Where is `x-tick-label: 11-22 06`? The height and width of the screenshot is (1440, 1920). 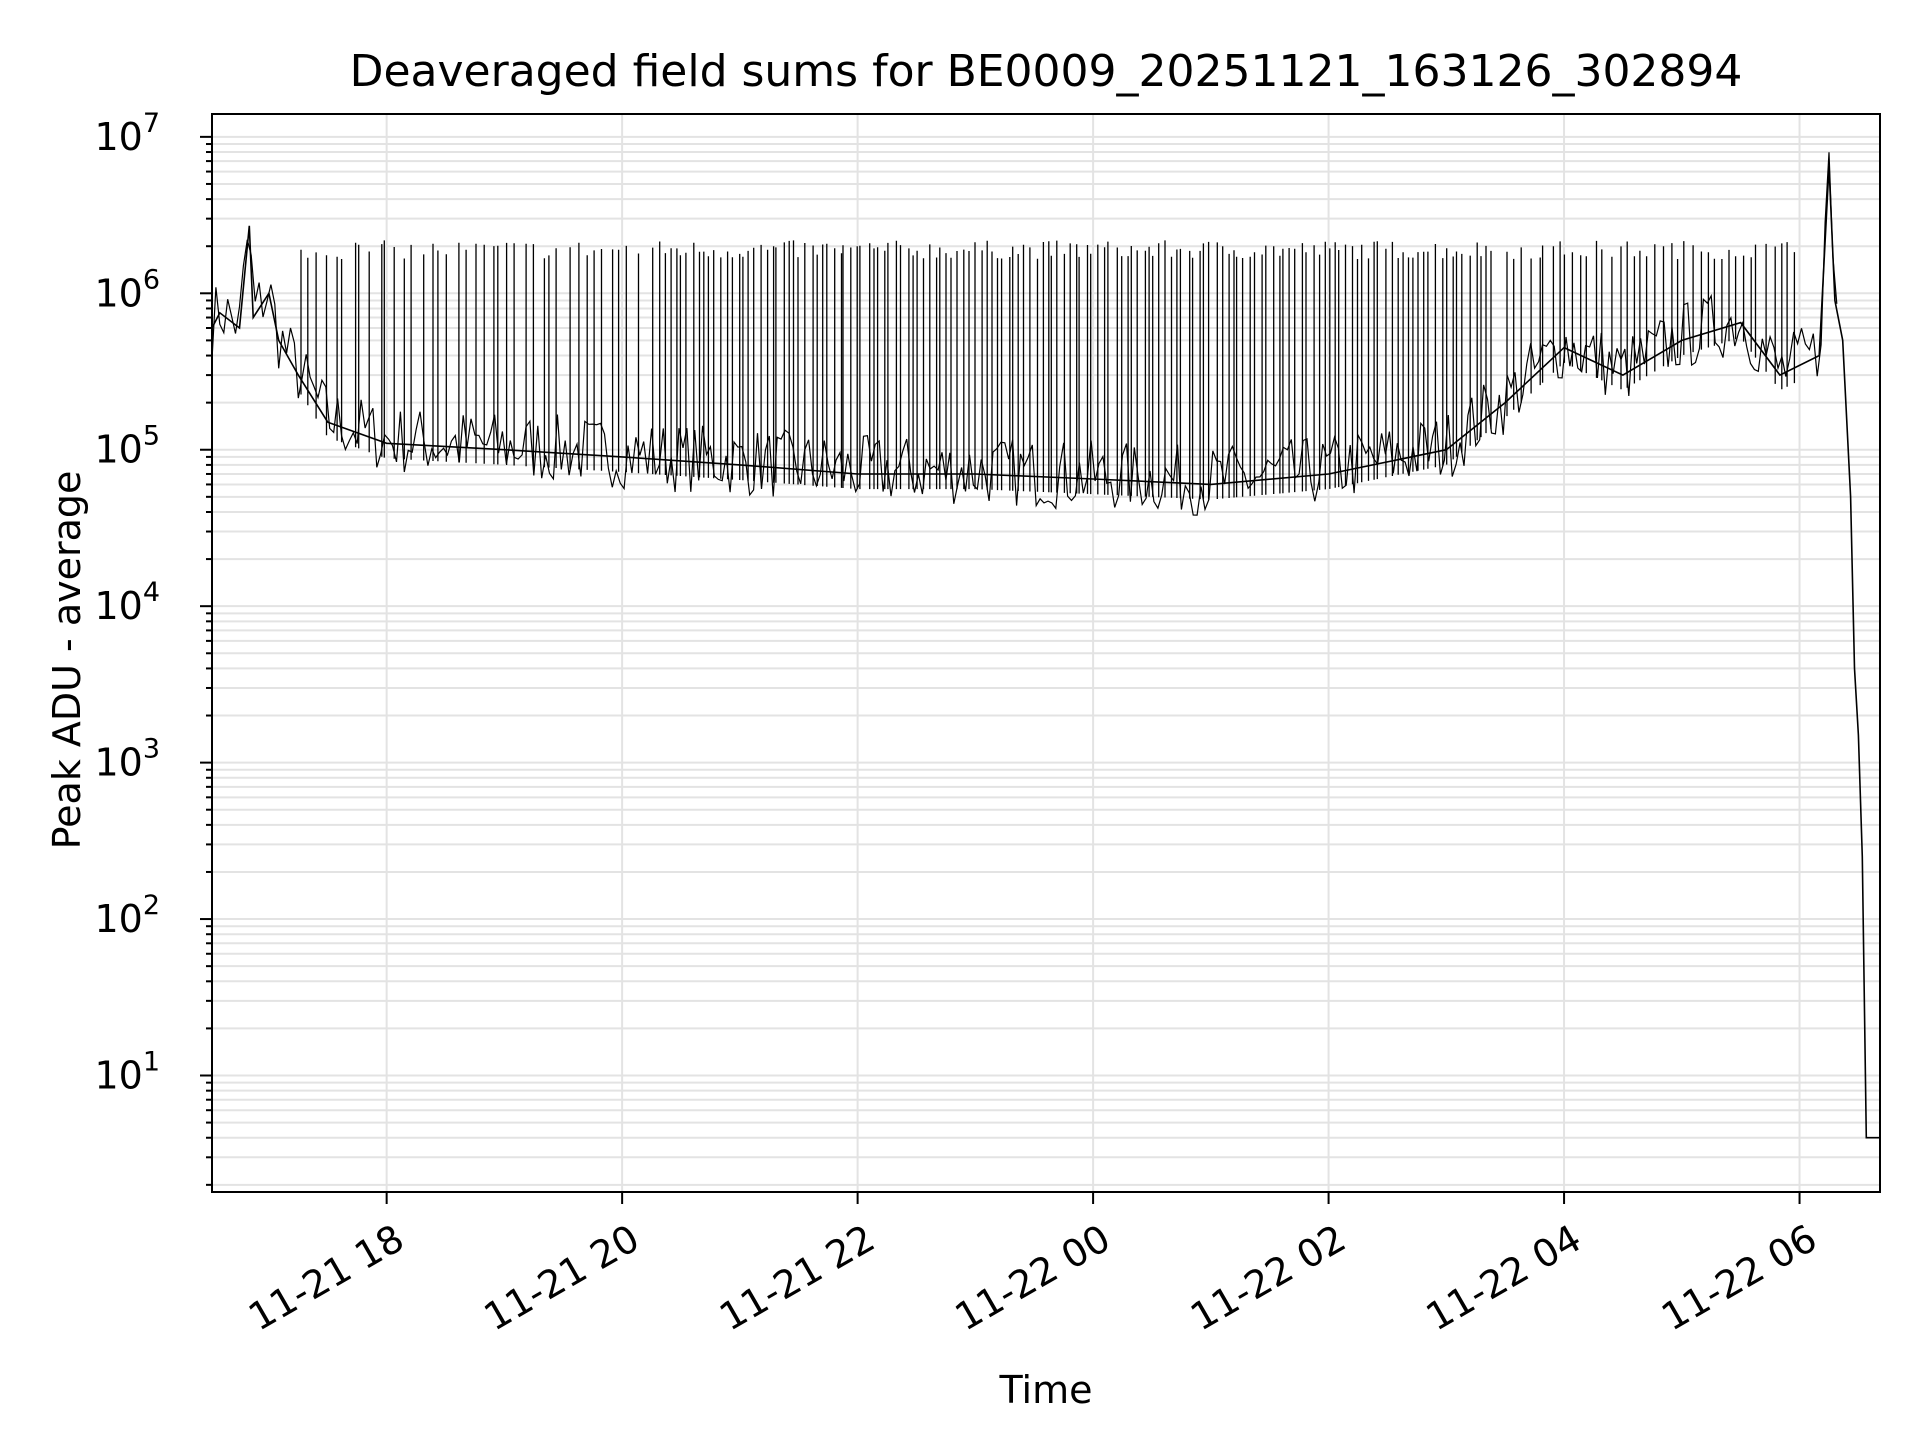 x-tick-label: 11-22 06 is located at coordinates (1739, 1278).